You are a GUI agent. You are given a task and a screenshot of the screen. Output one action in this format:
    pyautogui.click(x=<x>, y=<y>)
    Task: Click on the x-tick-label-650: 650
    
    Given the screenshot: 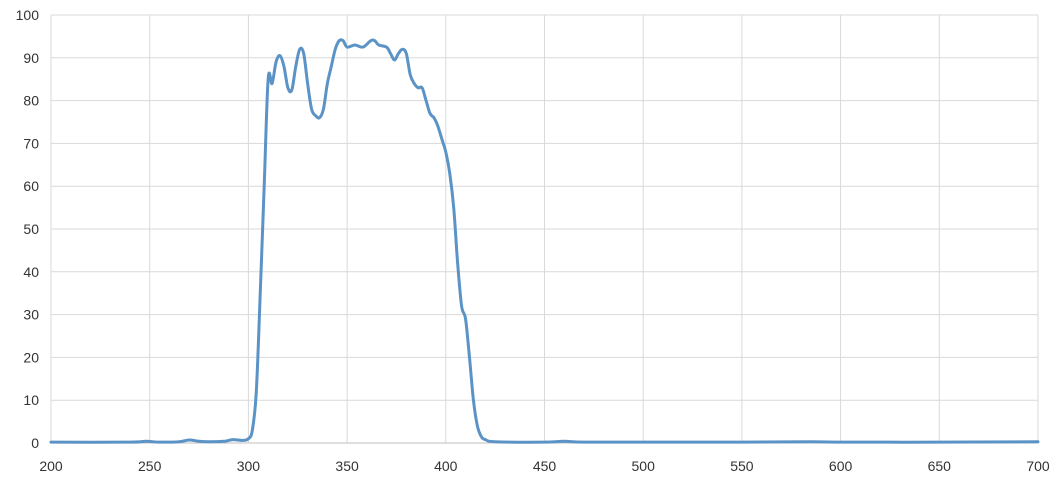 What is the action you would take?
    pyautogui.click(x=940, y=466)
    